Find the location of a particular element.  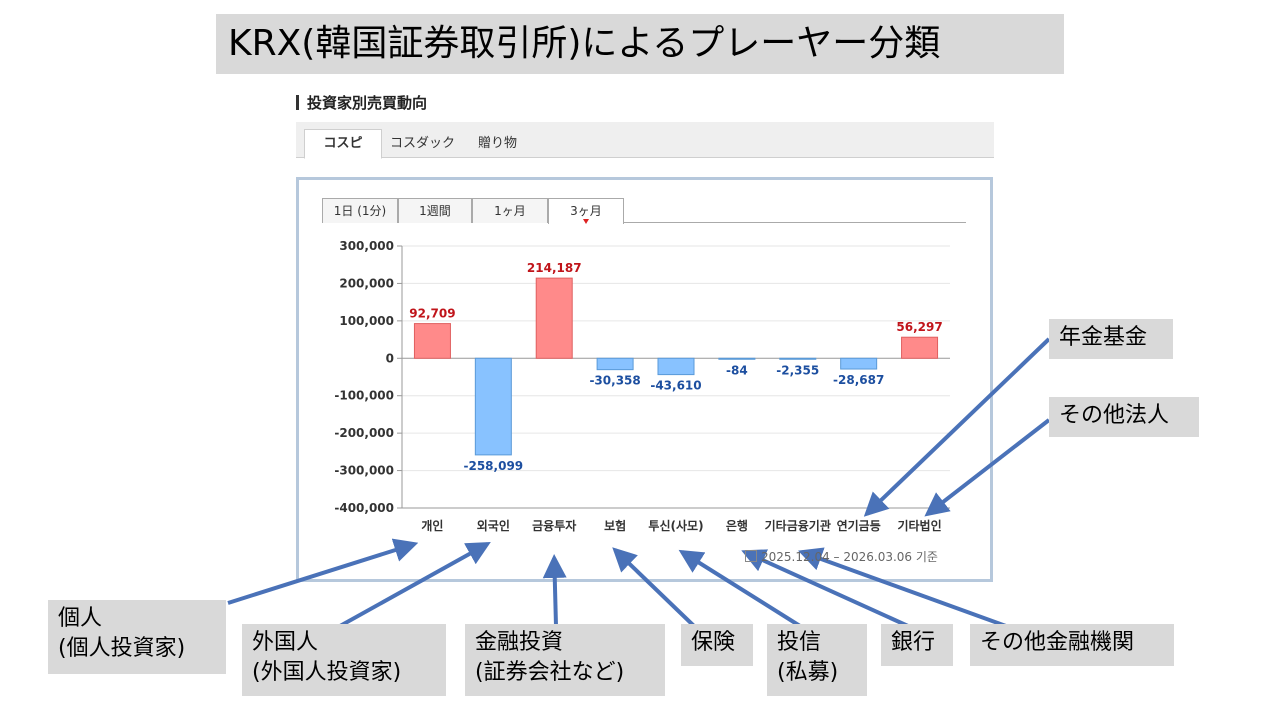

date-range-note: 2025.12.04 – 2026.03.06 기준 is located at coordinates (841, 556).